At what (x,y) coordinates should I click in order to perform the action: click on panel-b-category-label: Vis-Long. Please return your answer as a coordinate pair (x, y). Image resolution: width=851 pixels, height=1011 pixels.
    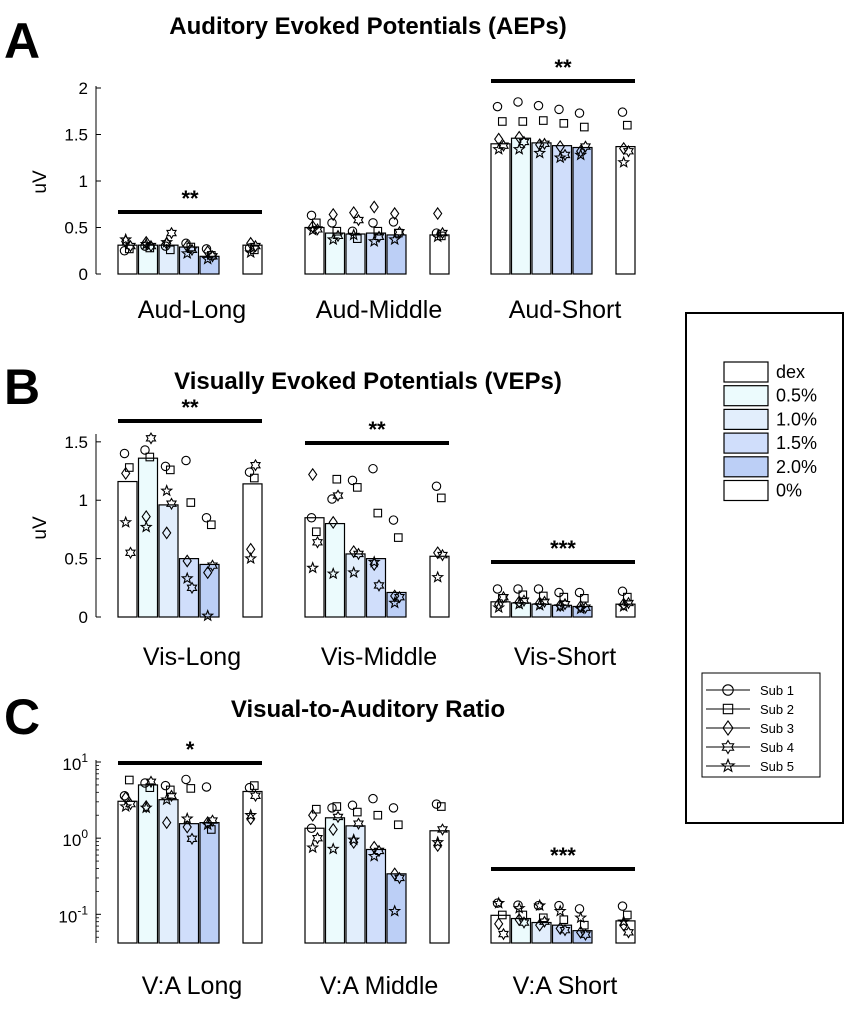
    Looking at the image, I should click on (192, 657).